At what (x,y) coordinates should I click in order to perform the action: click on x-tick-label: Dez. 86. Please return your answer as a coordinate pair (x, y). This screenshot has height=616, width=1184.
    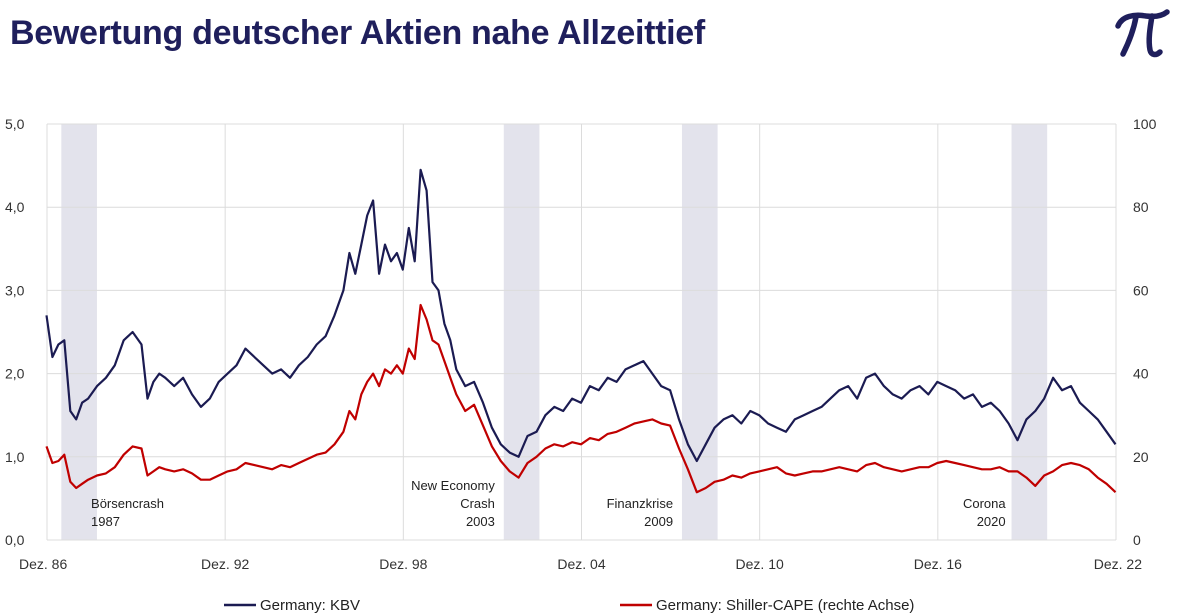
    Looking at the image, I should click on (43, 564).